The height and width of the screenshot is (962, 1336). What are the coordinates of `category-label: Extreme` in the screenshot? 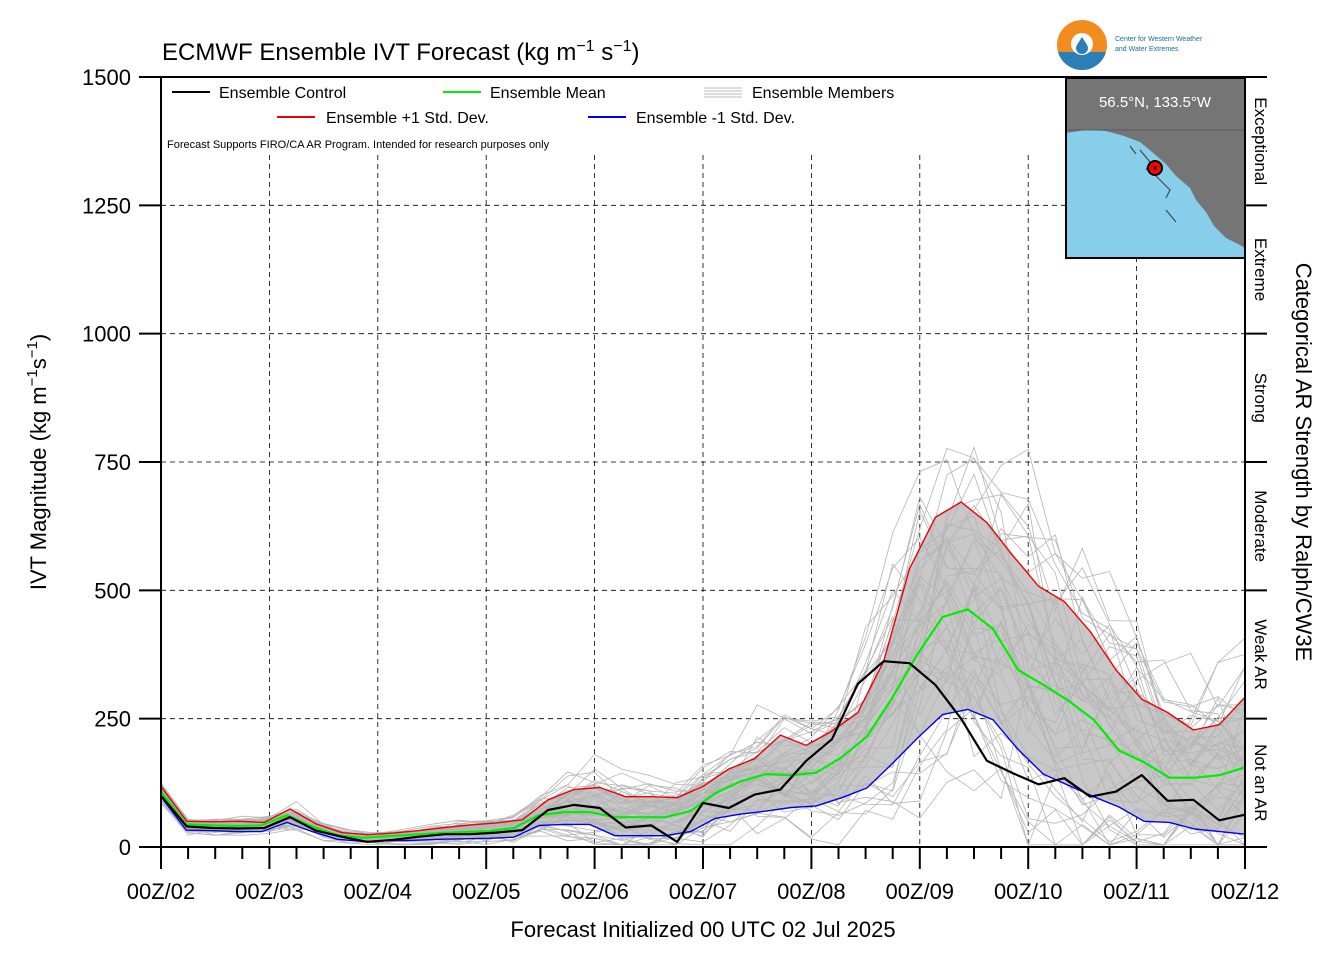 It's located at (1260, 269).